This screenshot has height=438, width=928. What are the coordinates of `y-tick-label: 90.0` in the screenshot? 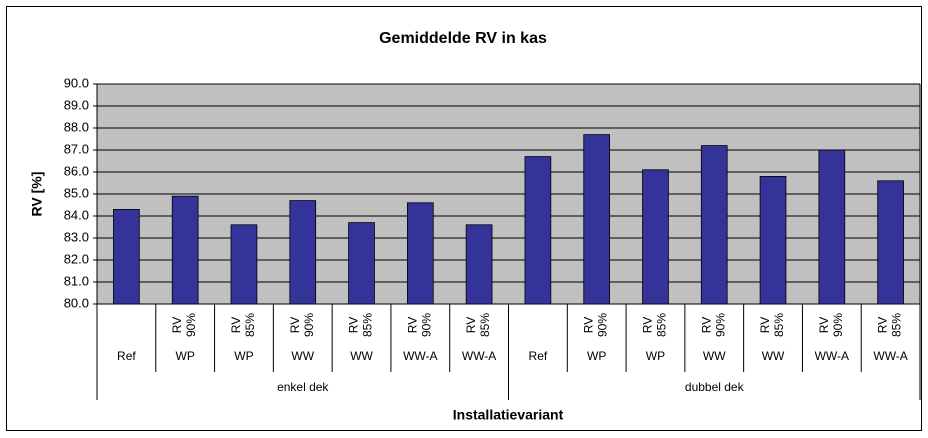 It's located at (76, 82).